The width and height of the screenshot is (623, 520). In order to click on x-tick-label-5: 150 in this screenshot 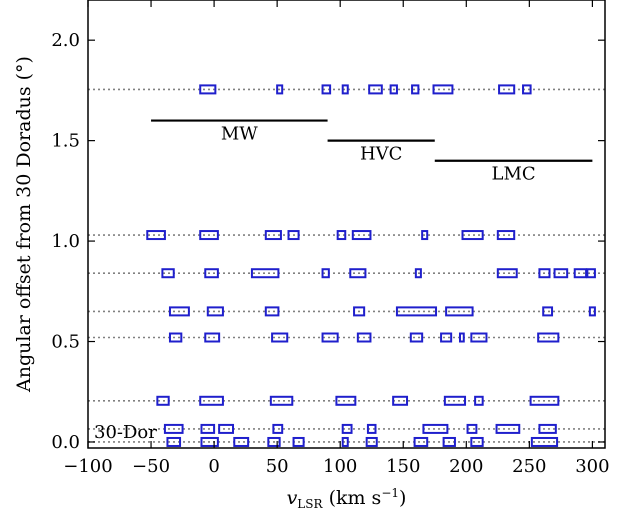, I will do `click(403, 466)`.